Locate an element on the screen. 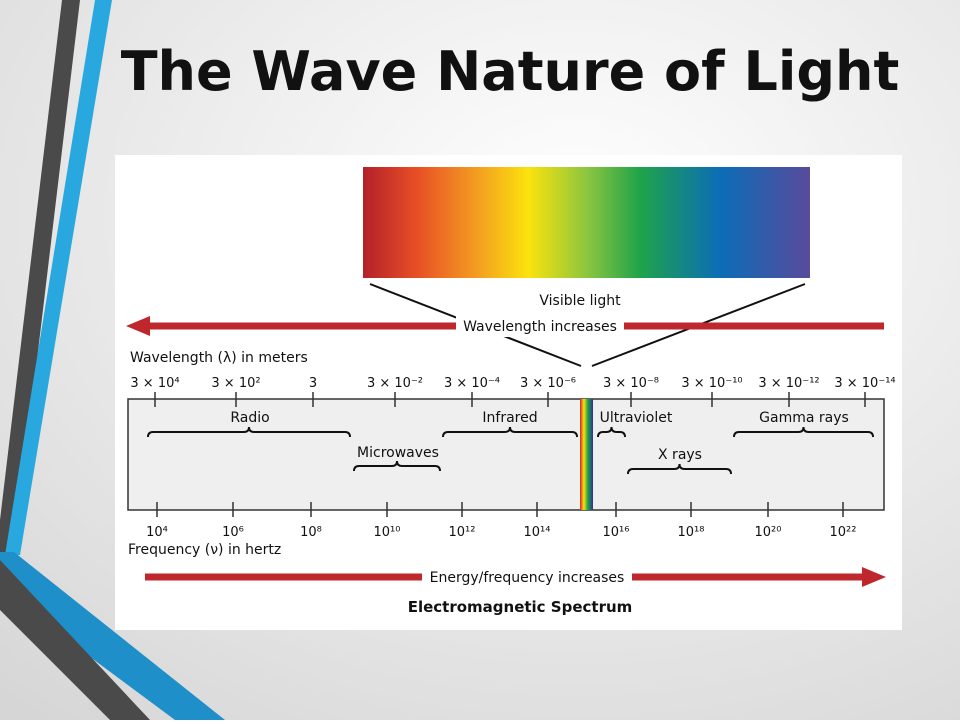 The width and height of the screenshot is (960, 724). axis-title: Wavelength (λ) in meters is located at coordinates (219, 358).